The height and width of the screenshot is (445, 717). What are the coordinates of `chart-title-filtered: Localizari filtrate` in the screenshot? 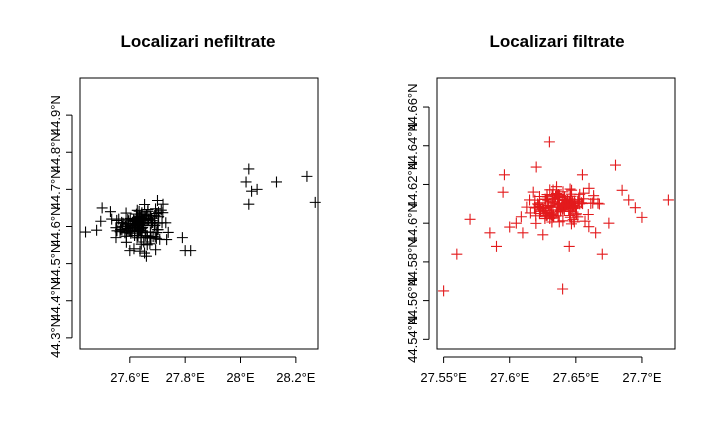 It's located at (556, 41).